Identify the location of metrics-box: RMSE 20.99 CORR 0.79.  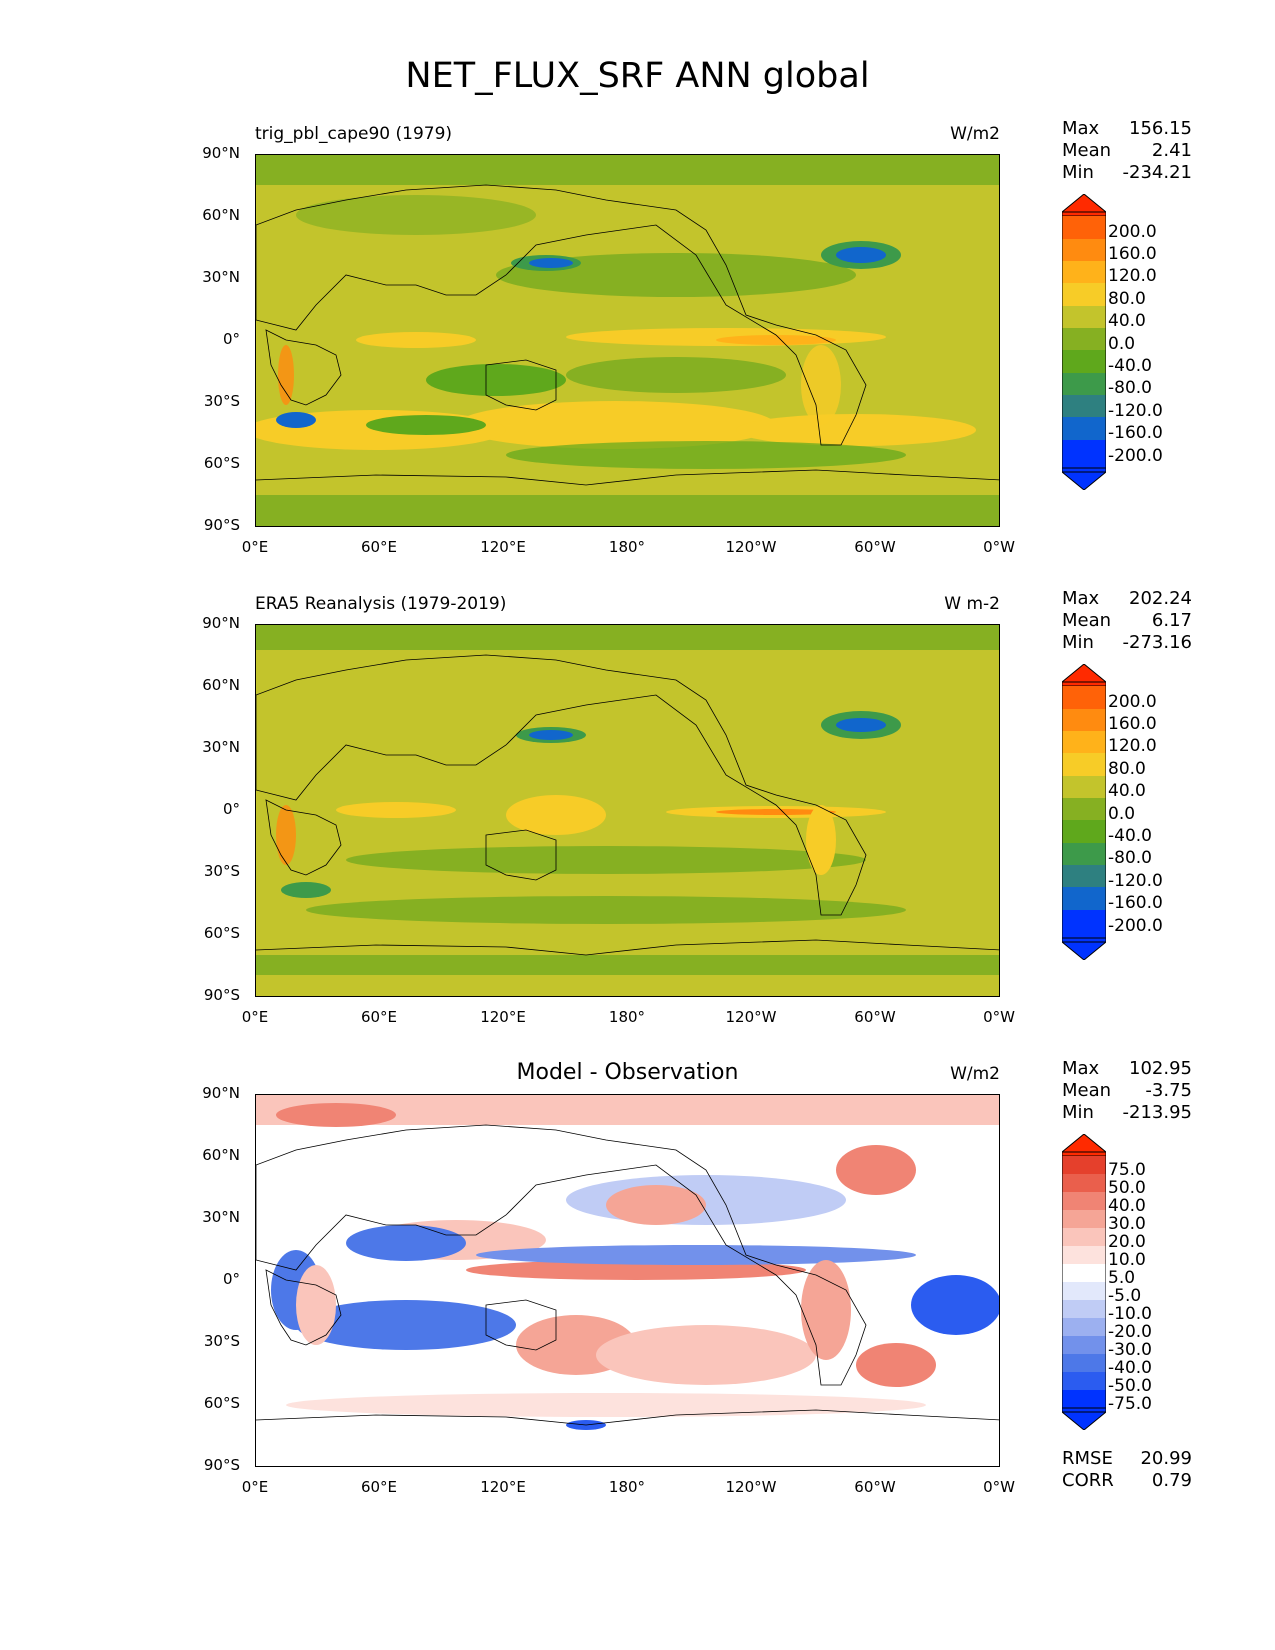
(1127, 1470).